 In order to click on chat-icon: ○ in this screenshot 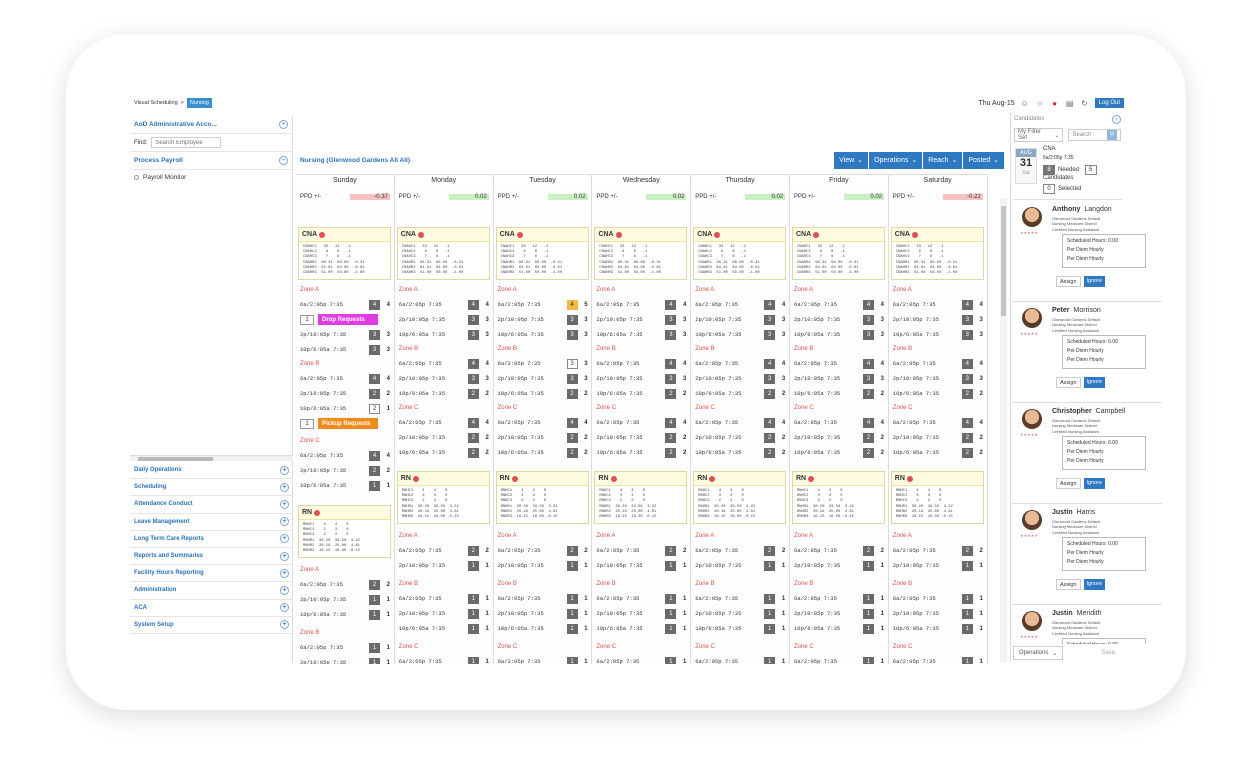, I will do `click(1040, 103)`.